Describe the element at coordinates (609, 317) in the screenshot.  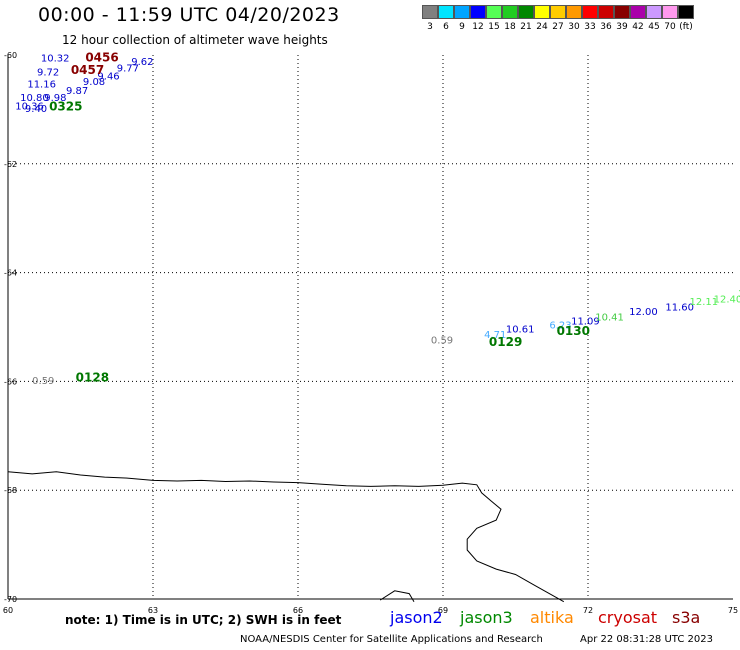
I see `wave-height-value: 10.41` at that location.